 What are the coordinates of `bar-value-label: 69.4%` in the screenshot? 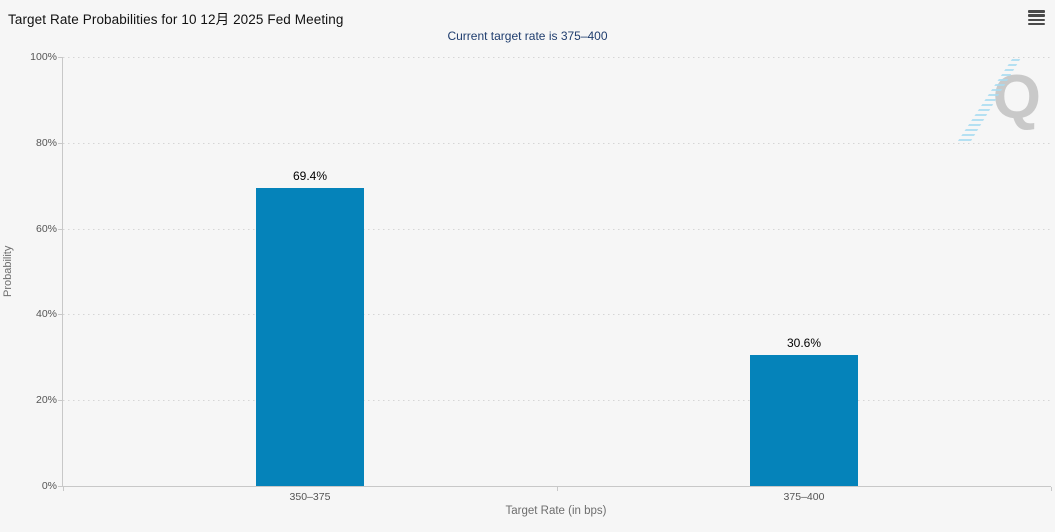 It's located at (310, 176).